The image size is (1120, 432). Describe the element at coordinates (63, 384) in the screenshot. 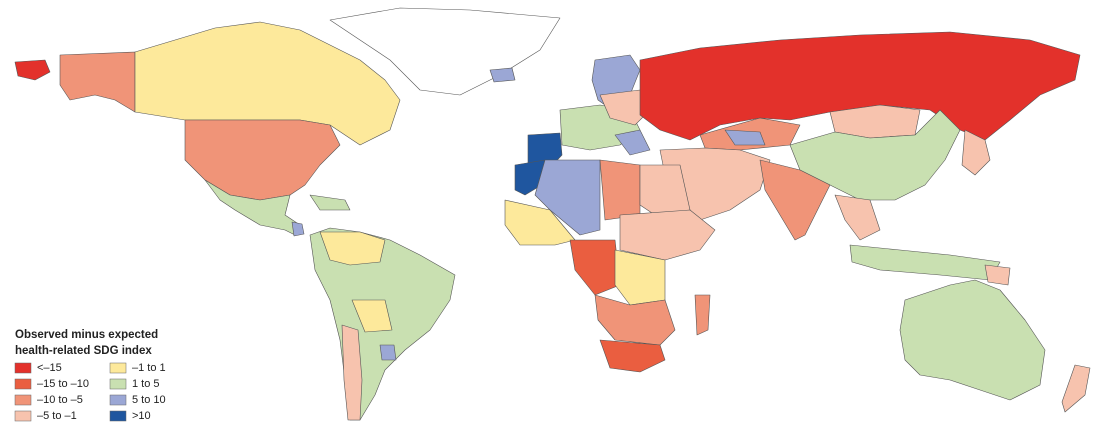

I see `legend-label: –15 to –10` at that location.